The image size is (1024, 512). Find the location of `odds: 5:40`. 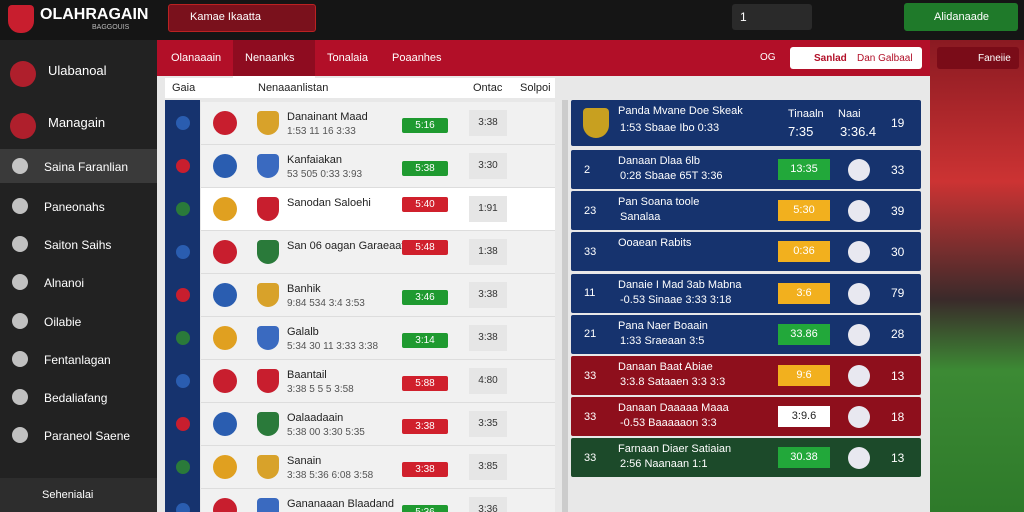

odds: 5:40 is located at coordinates (425, 204).